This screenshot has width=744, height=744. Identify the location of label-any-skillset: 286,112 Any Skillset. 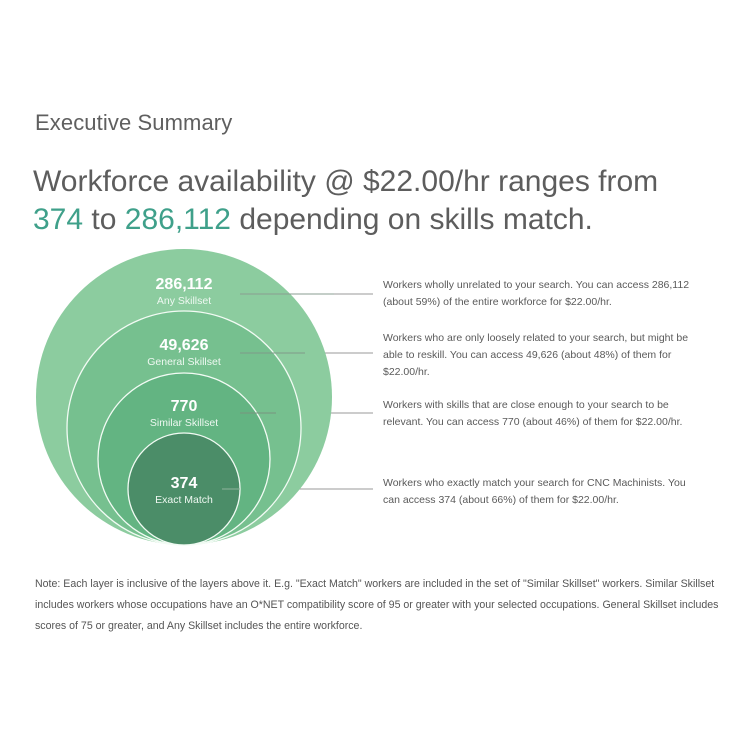
(184, 292).